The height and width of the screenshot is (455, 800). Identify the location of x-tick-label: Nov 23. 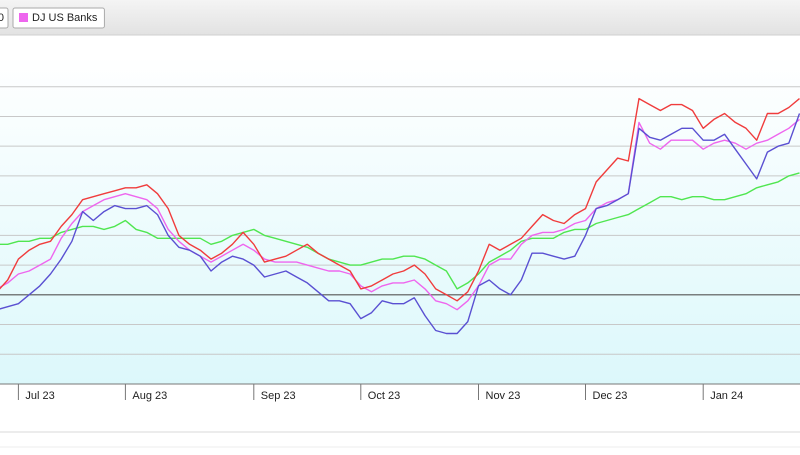
(503, 396).